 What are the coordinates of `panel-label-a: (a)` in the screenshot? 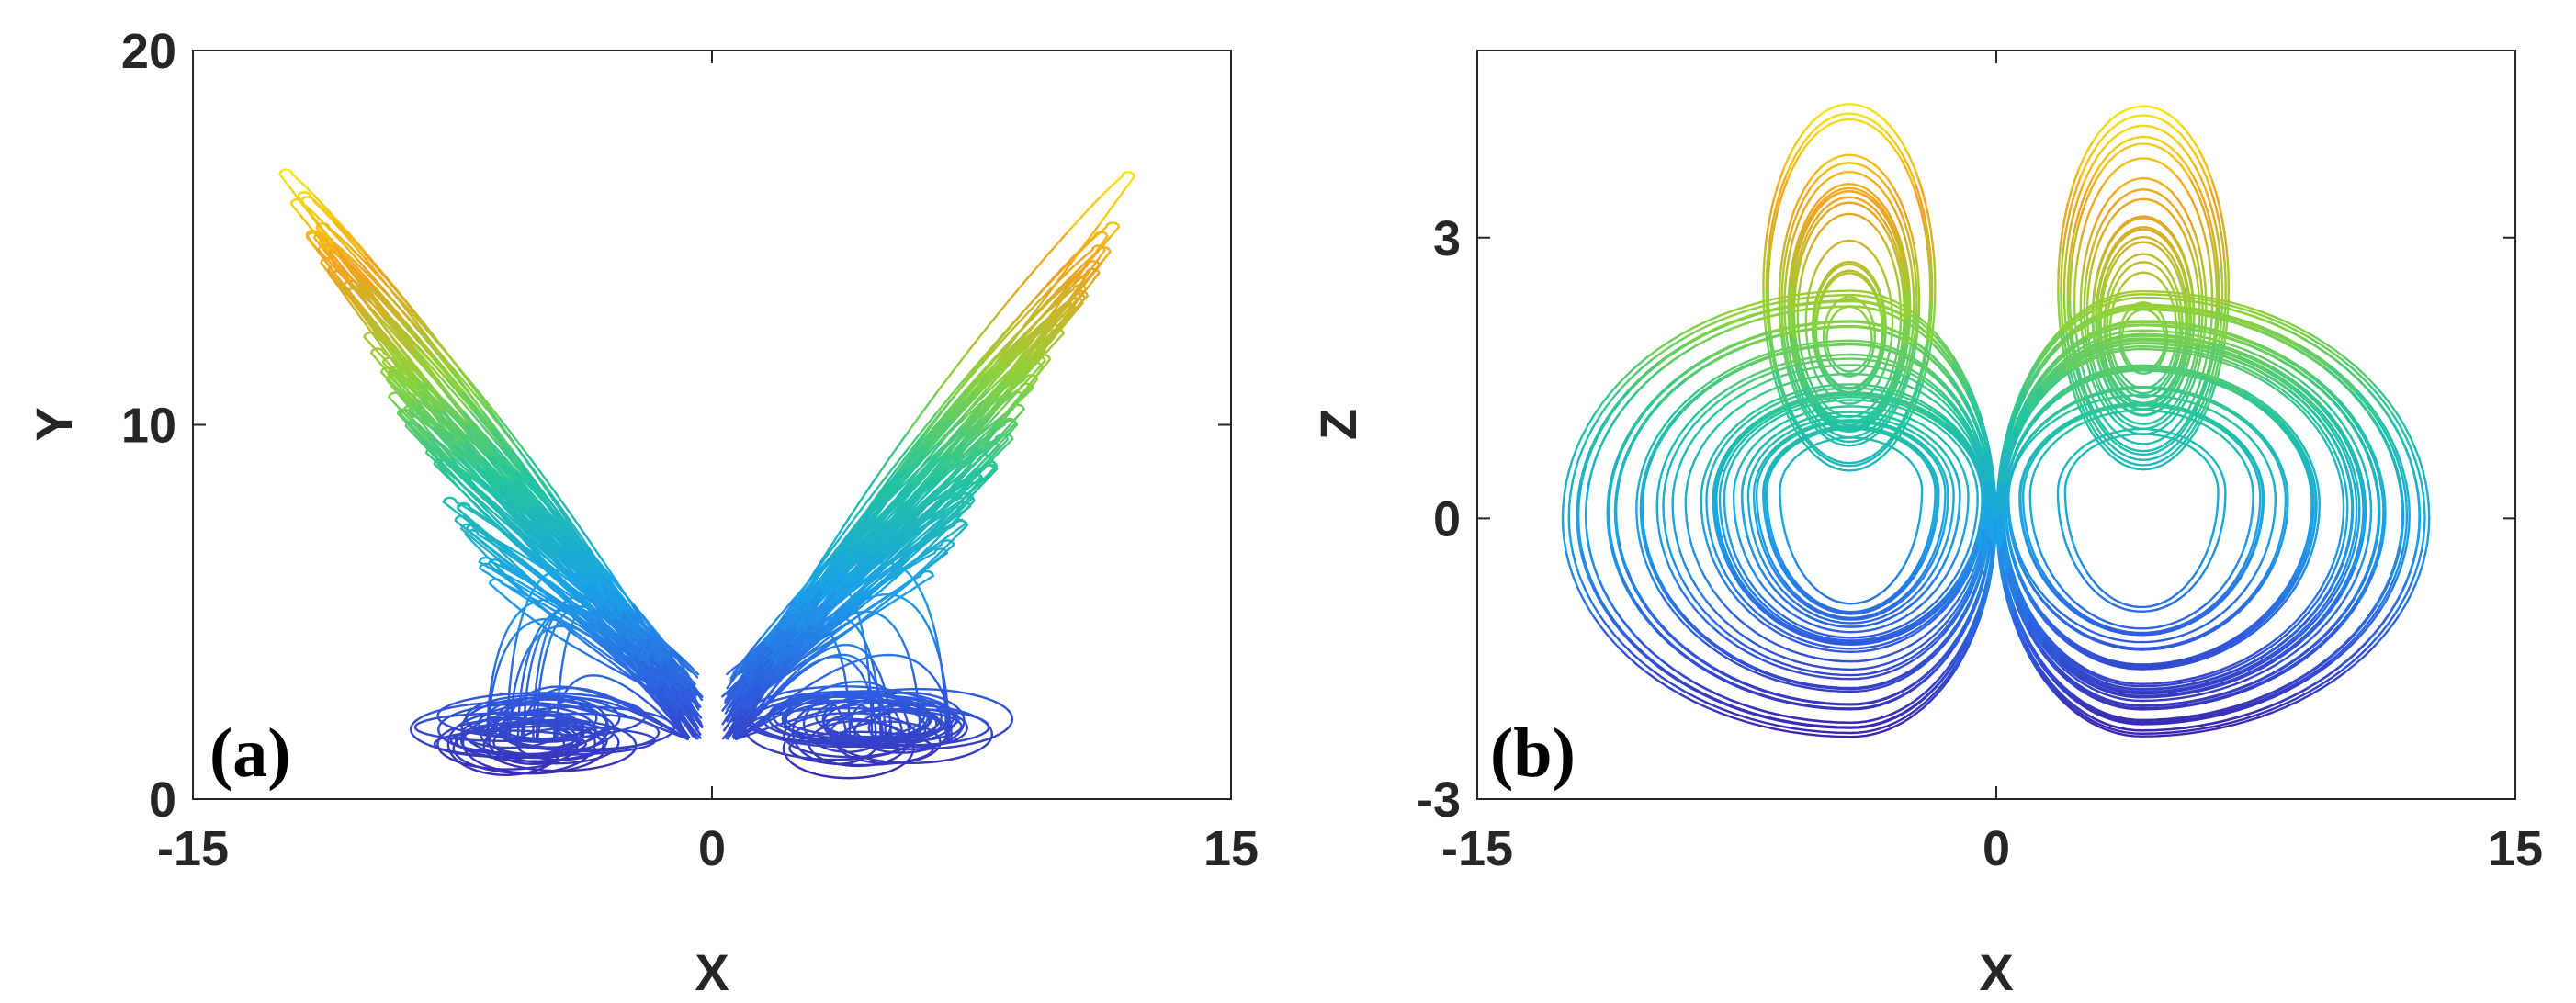 It's located at (250, 753).